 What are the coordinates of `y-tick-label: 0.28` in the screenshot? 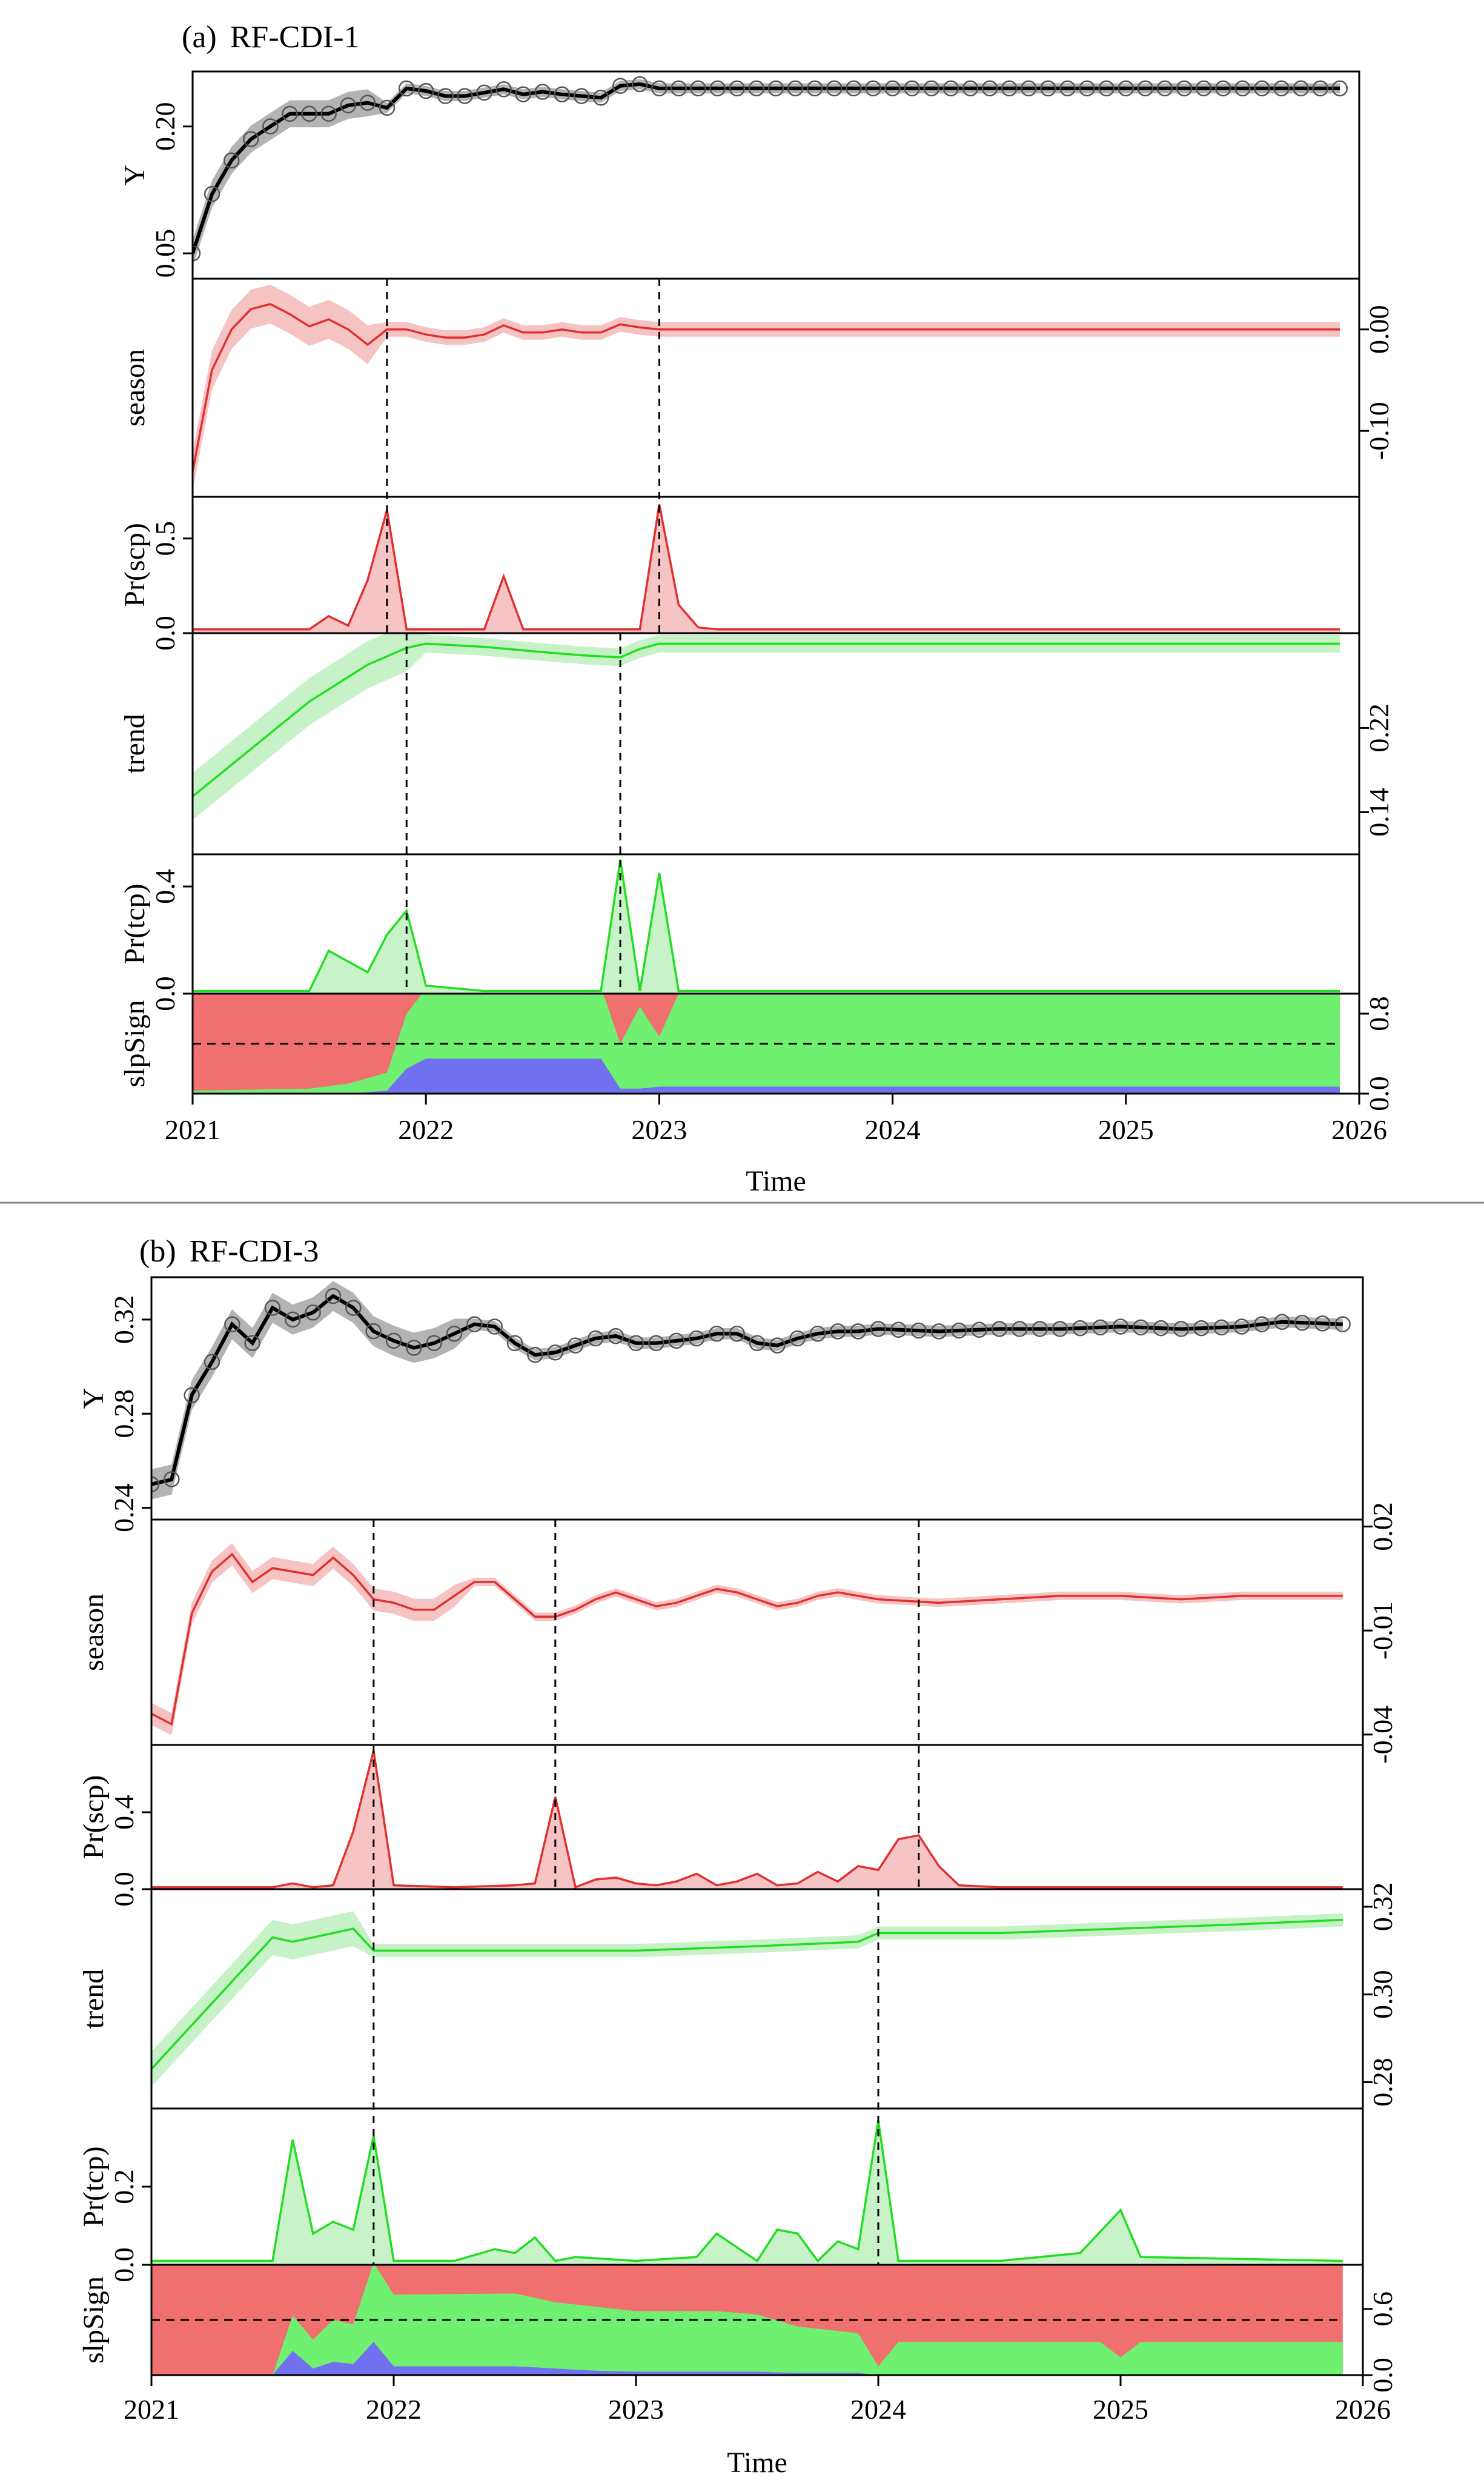 It's located at (1382, 2082).